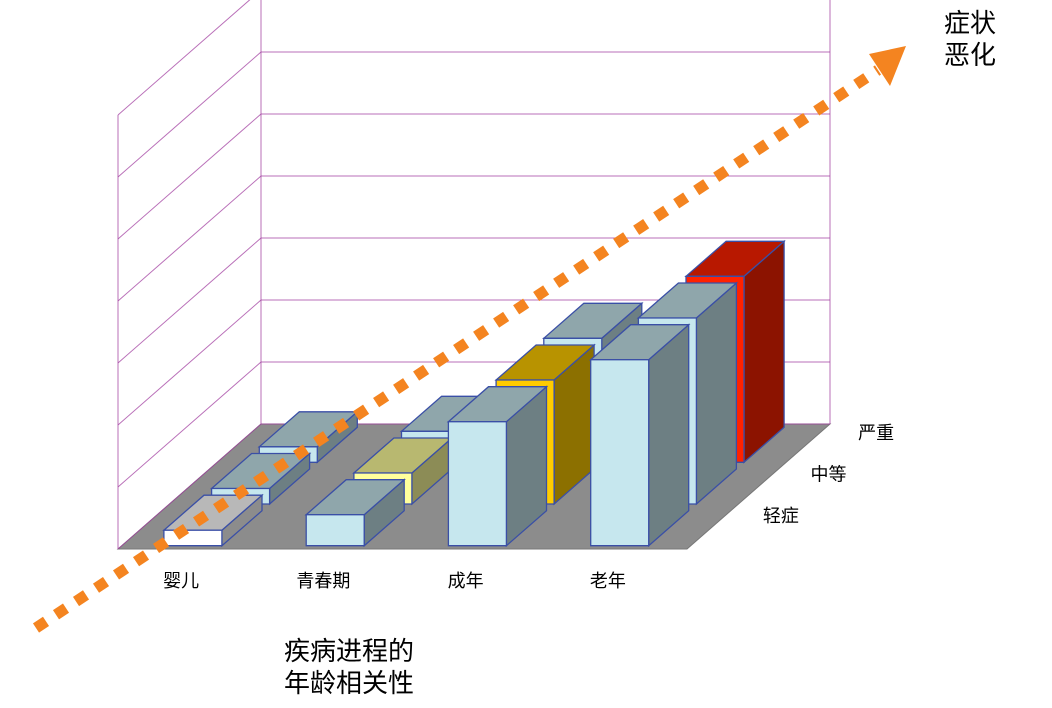 This screenshot has width=1052, height=708. I want to click on x-tick-label: 成年, so click(466, 581).